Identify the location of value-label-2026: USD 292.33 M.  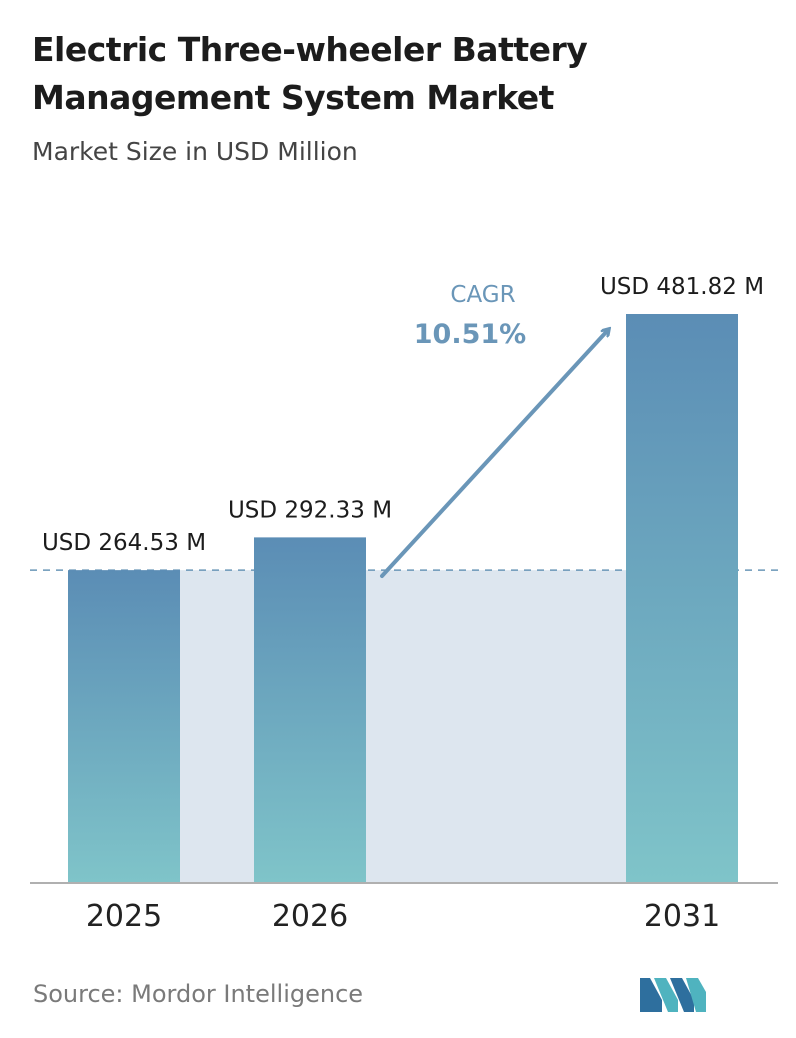
(310, 510).